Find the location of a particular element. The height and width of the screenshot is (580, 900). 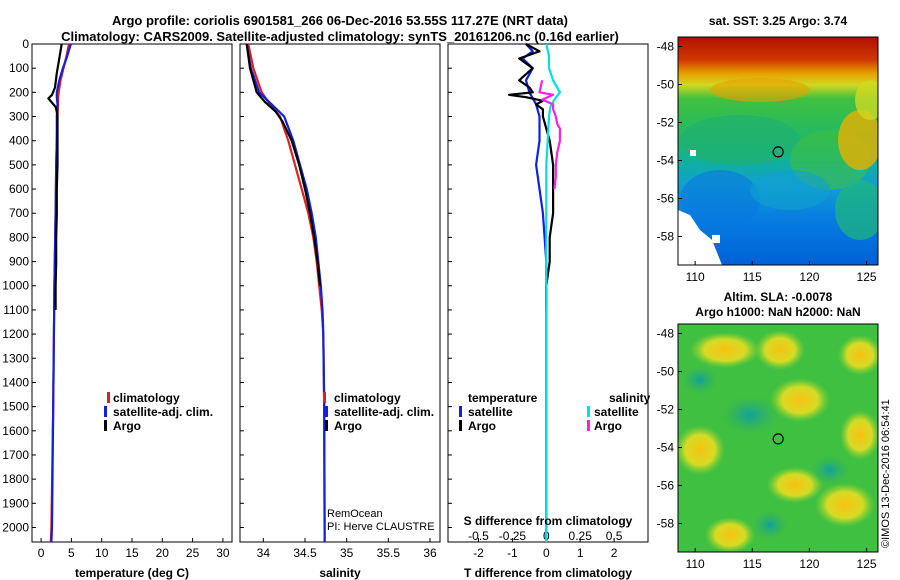

legend-swatch-s-argo is located at coordinates (588, 425).